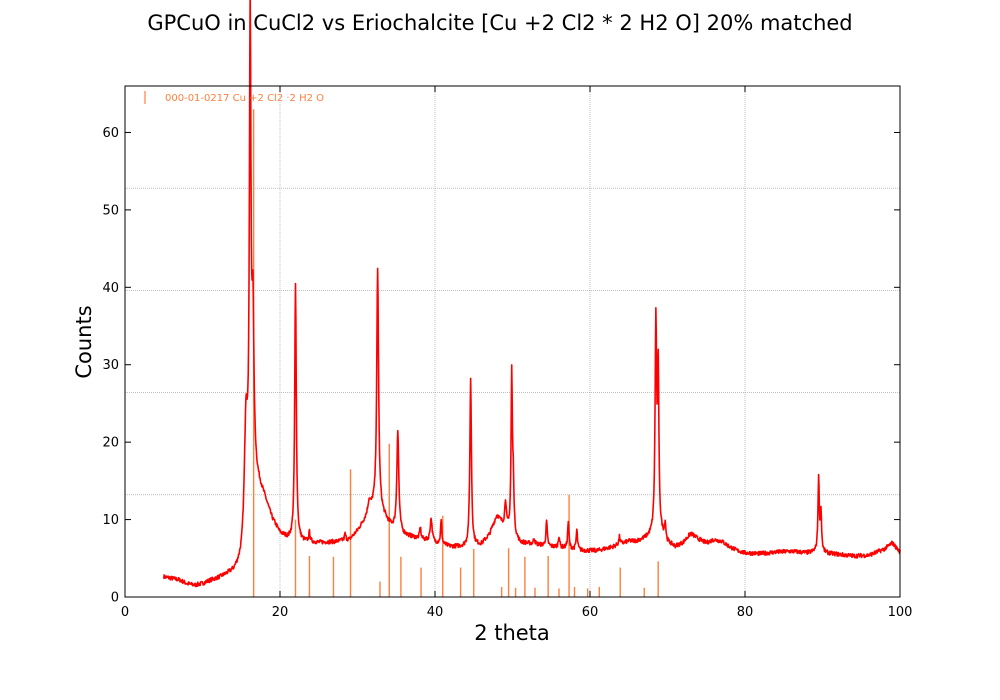  I want to click on y-tick-label: 10, so click(110, 520).